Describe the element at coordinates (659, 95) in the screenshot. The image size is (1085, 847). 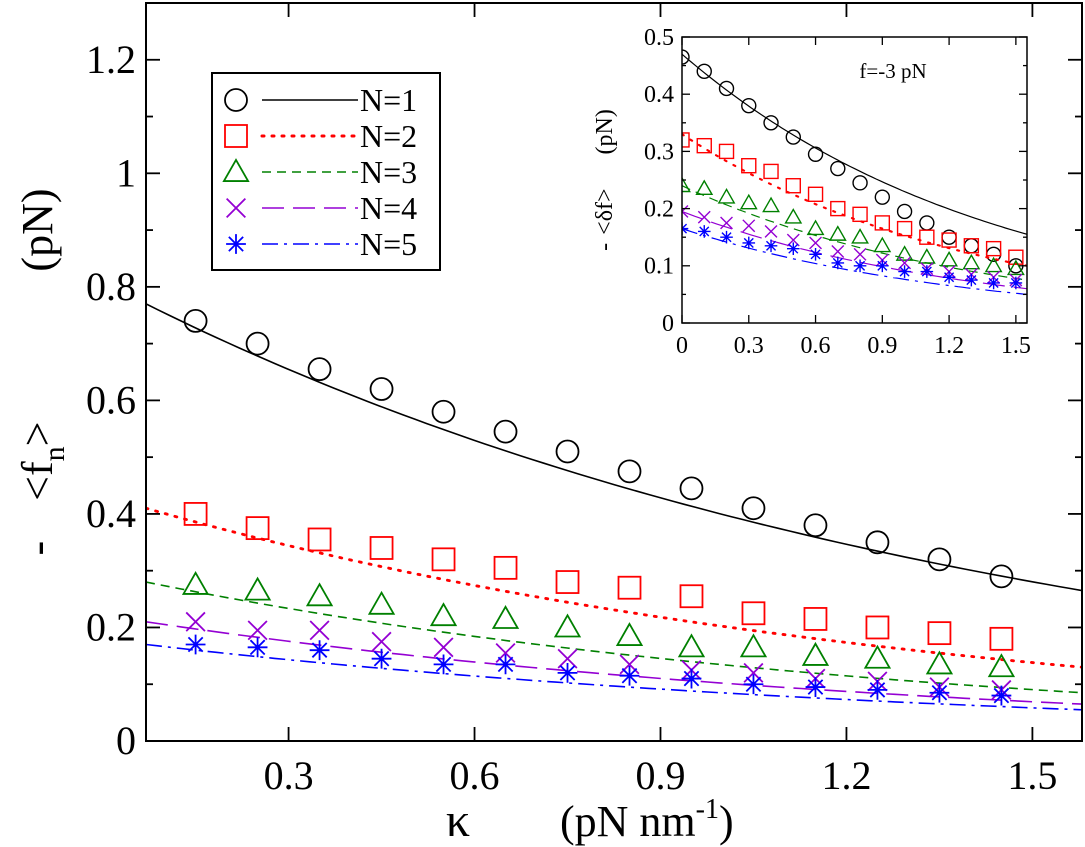
I see `inset-y-tick-label: 0.4` at that location.